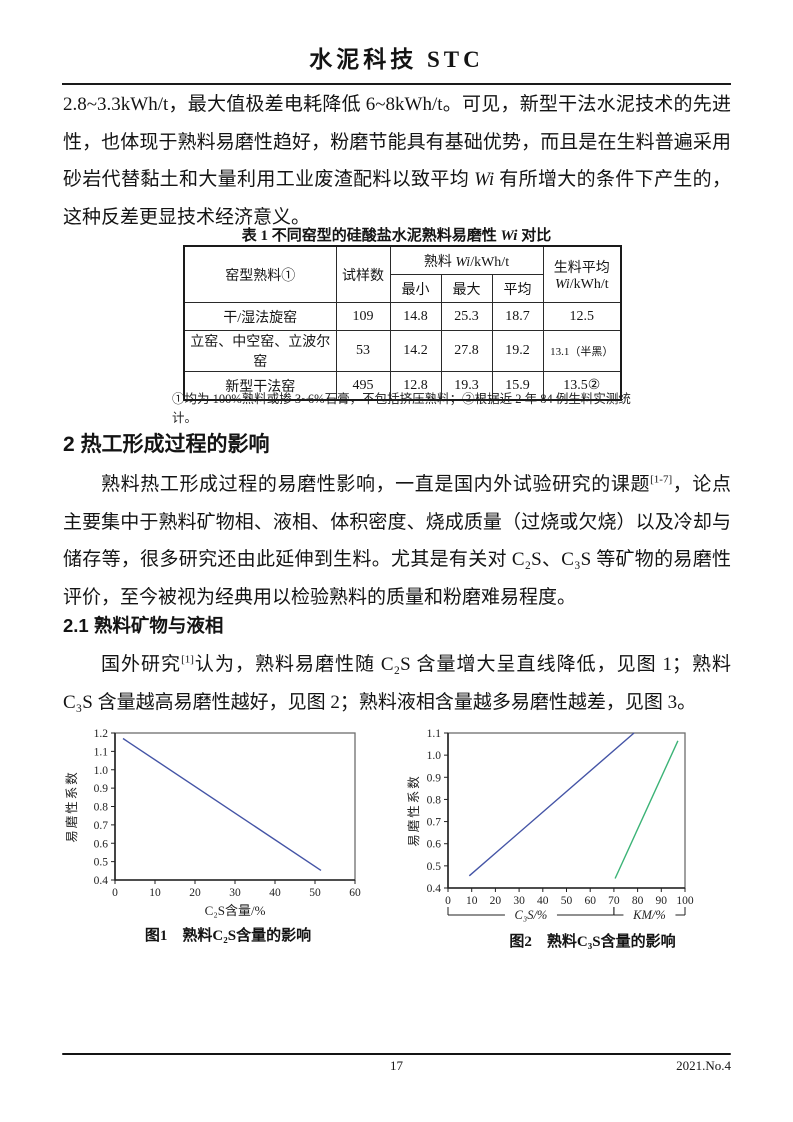 This screenshot has width=793, height=1122. What do you see at coordinates (166, 444) in the screenshot?
I see `section-heading-2: 2 热工形成过程的影响` at bounding box center [166, 444].